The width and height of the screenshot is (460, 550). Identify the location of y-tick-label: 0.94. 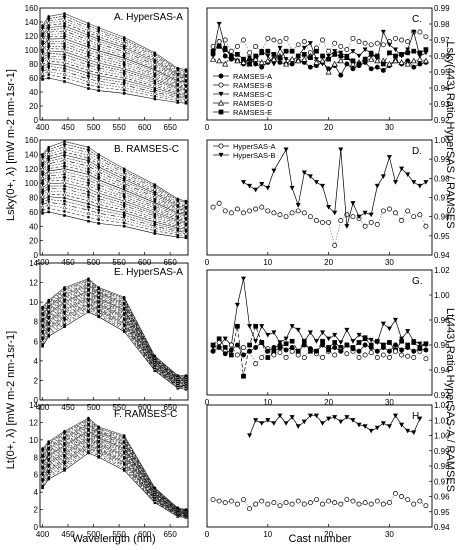
(442, 370).